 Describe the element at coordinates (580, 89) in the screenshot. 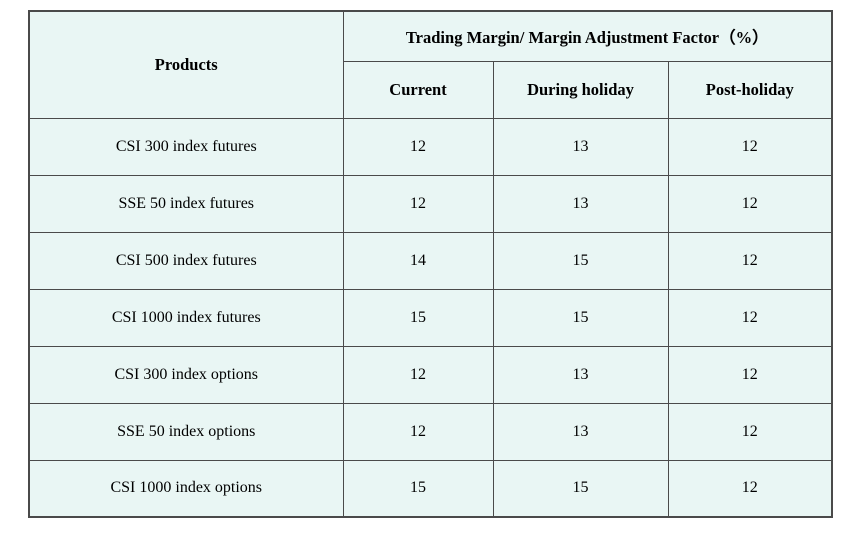

I see `column-header-during-holiday: During holiday` at that location.